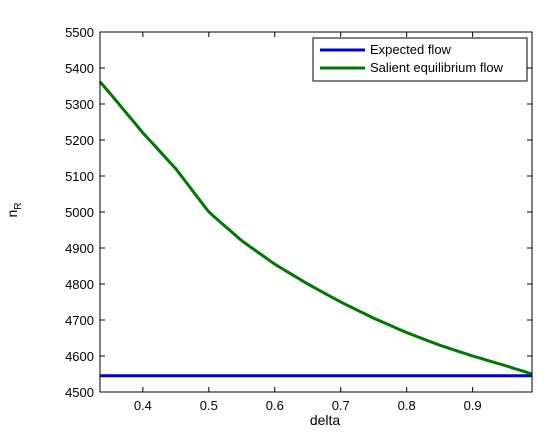 This screenshot has width=550, height=436. Describe the element at coordinates (79, 68) in the screenshot. I see `y-tick-label: 5400` at that location.